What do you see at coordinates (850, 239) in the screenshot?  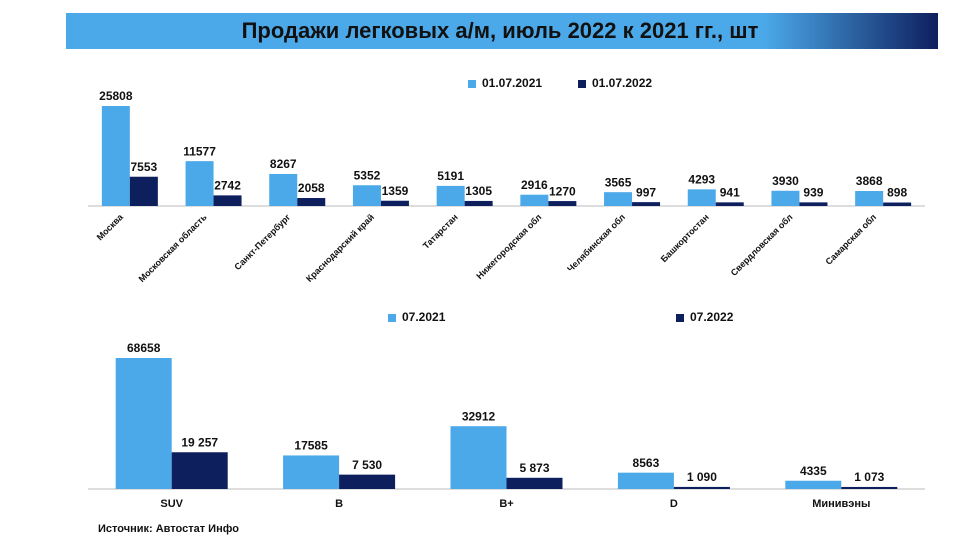 I see `x-tick-label: Самарская обл` at bounding box center [850, 239].